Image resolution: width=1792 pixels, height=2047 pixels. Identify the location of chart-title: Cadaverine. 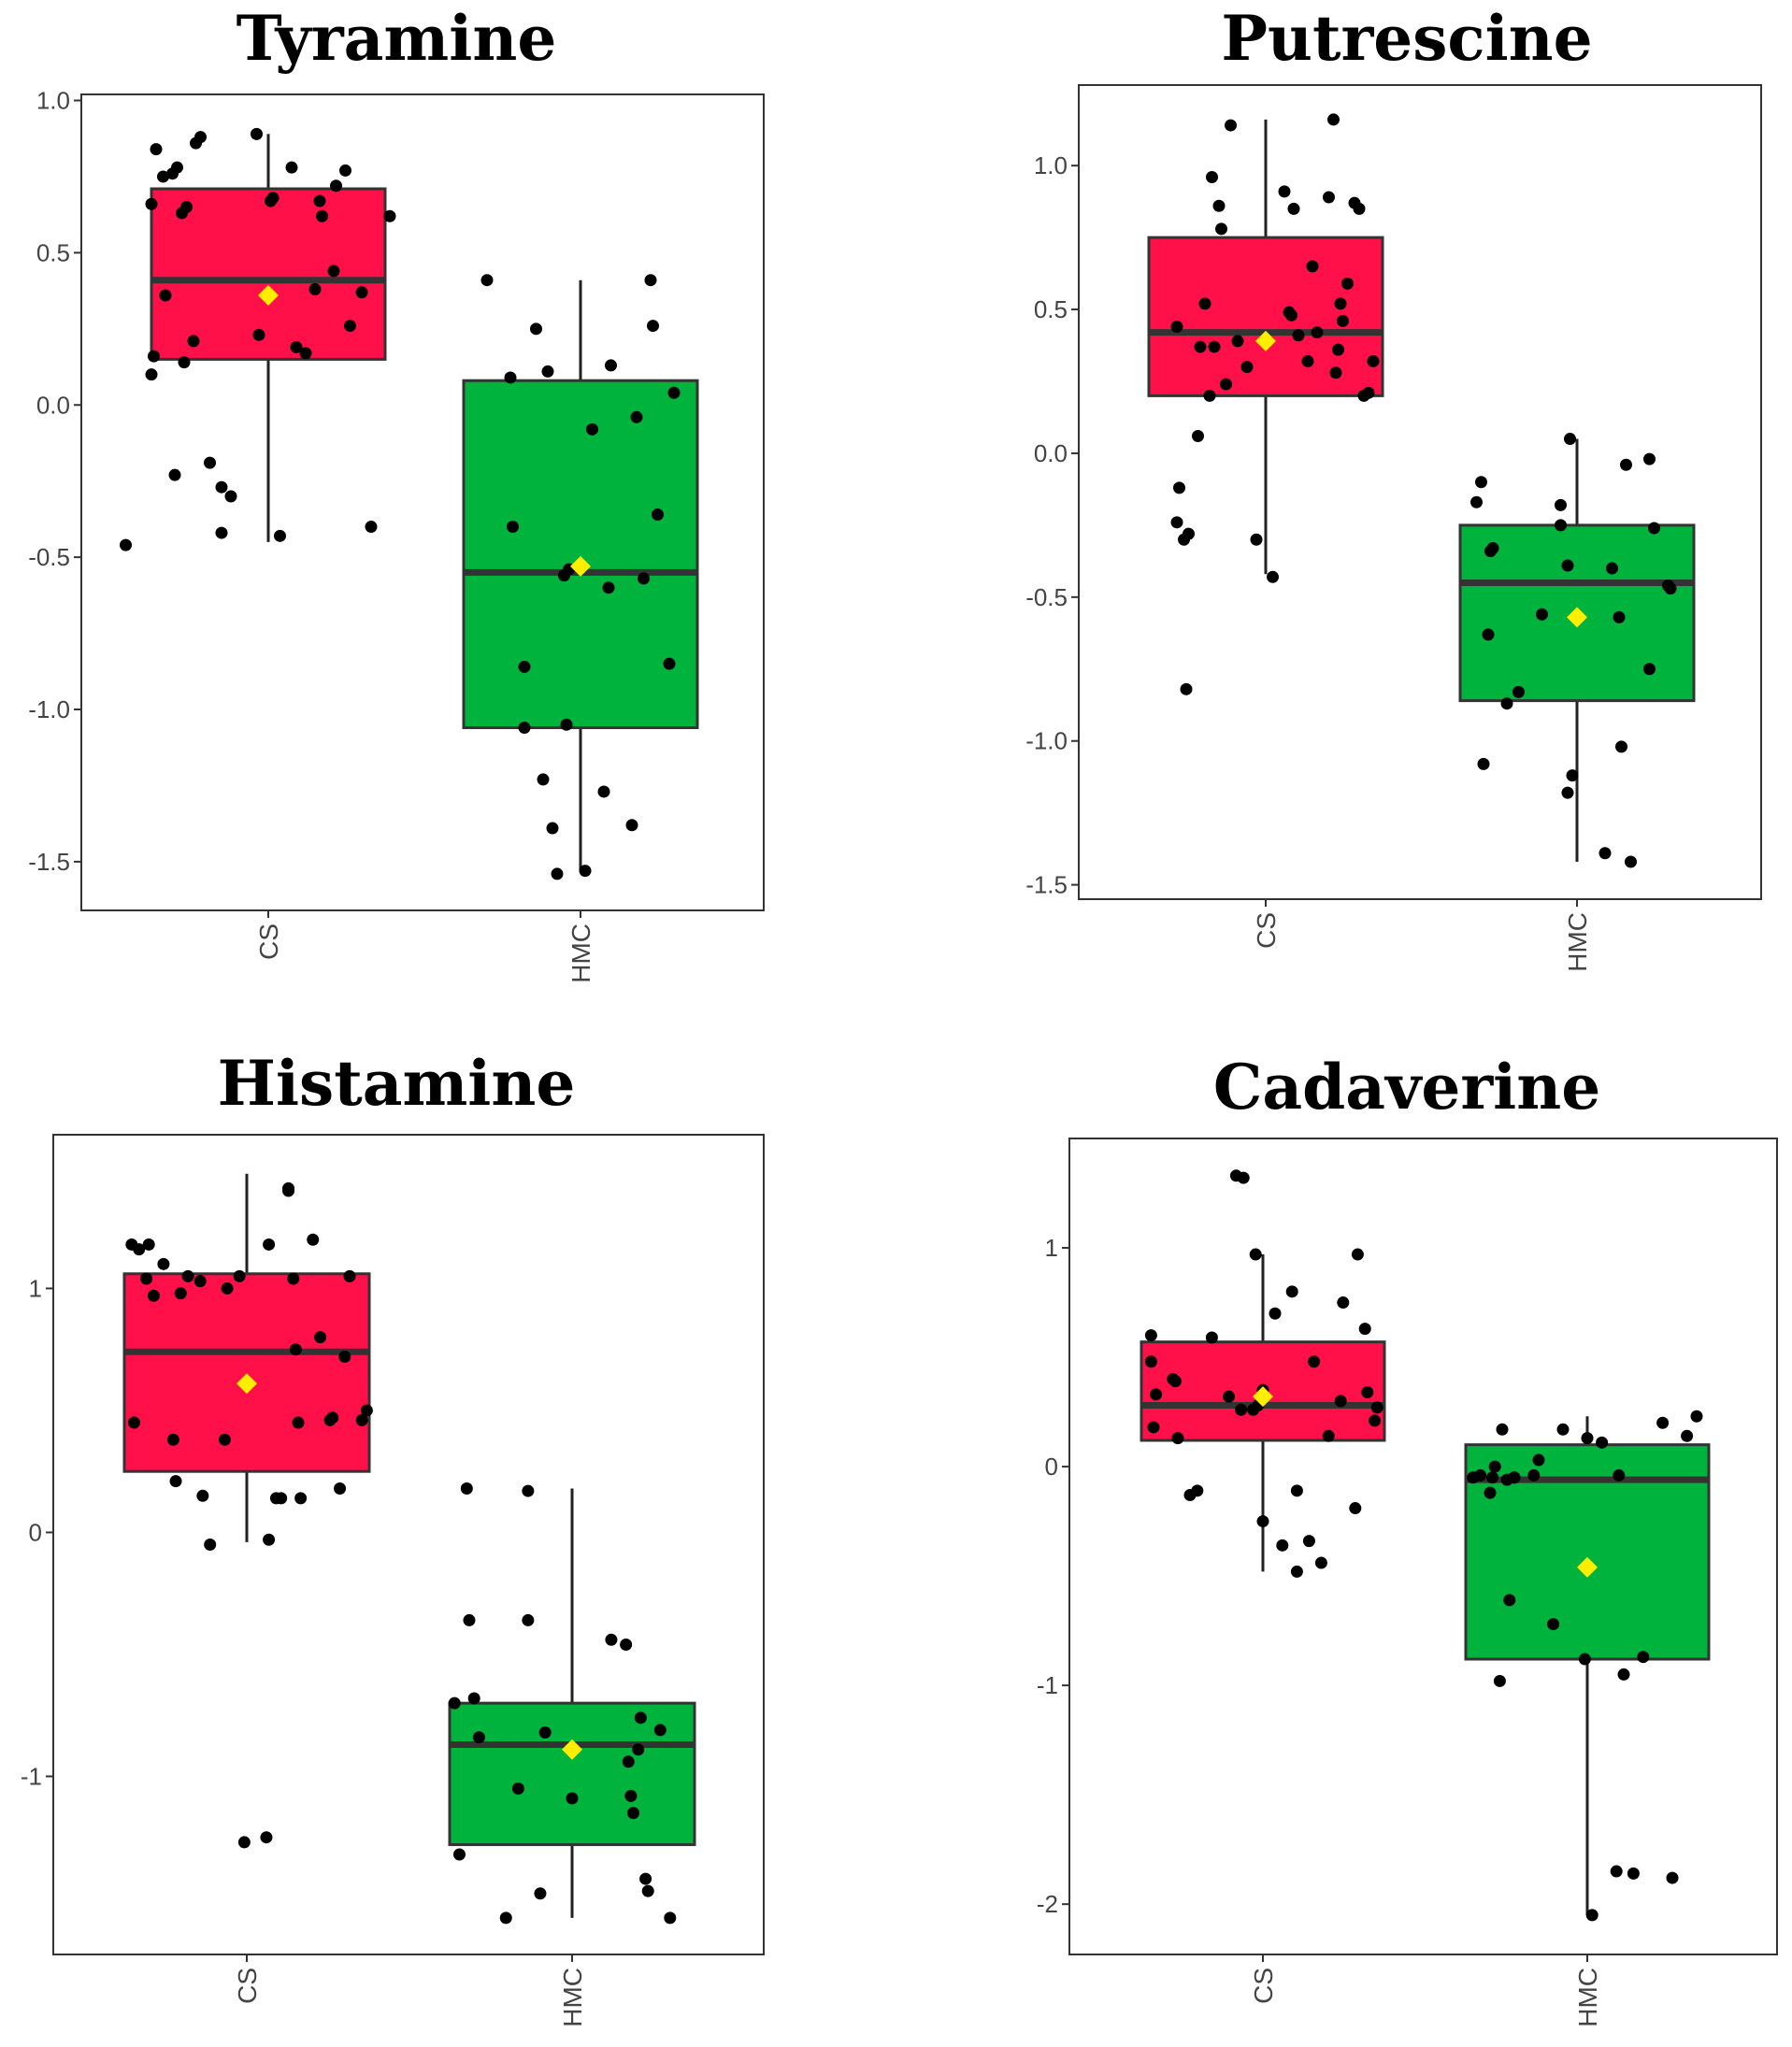
(1406, 1087).